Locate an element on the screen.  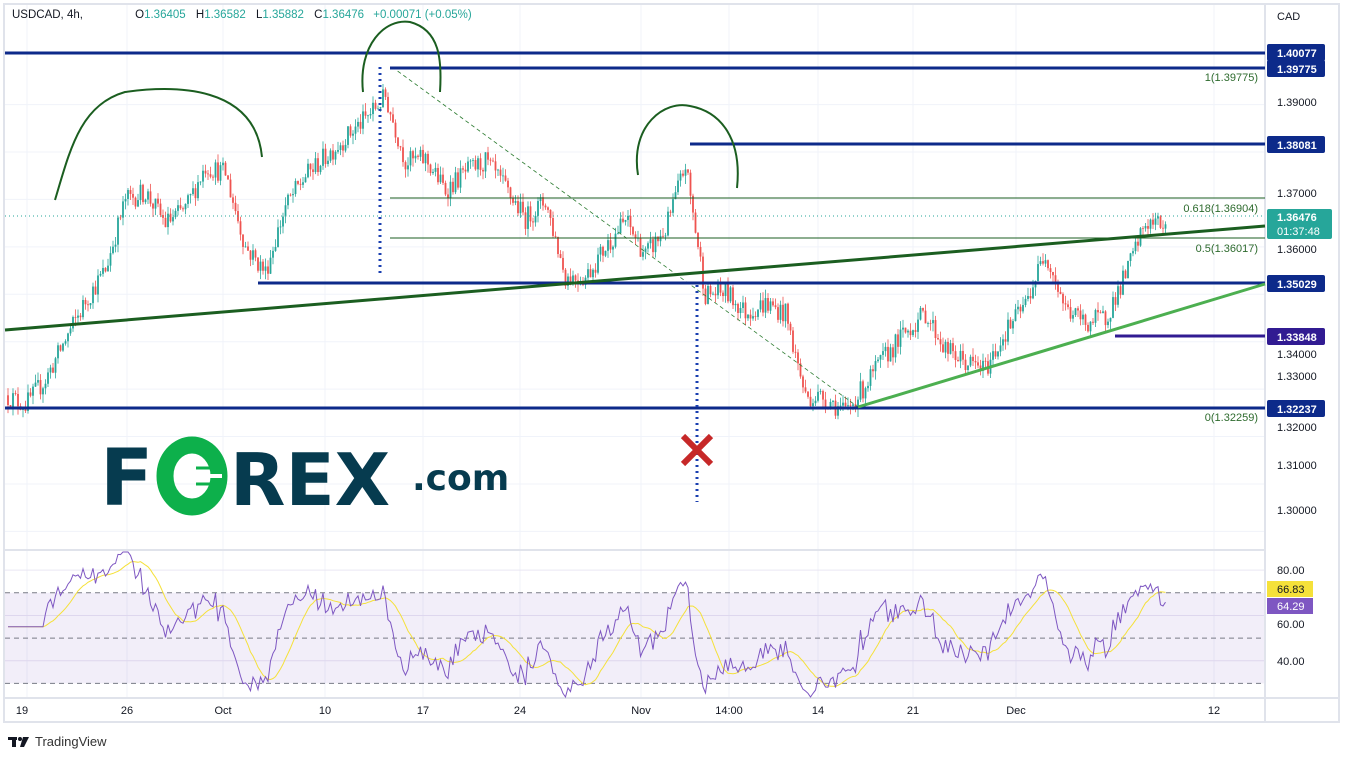
high-value: 1.36582 is located at coordinates (225, 15).